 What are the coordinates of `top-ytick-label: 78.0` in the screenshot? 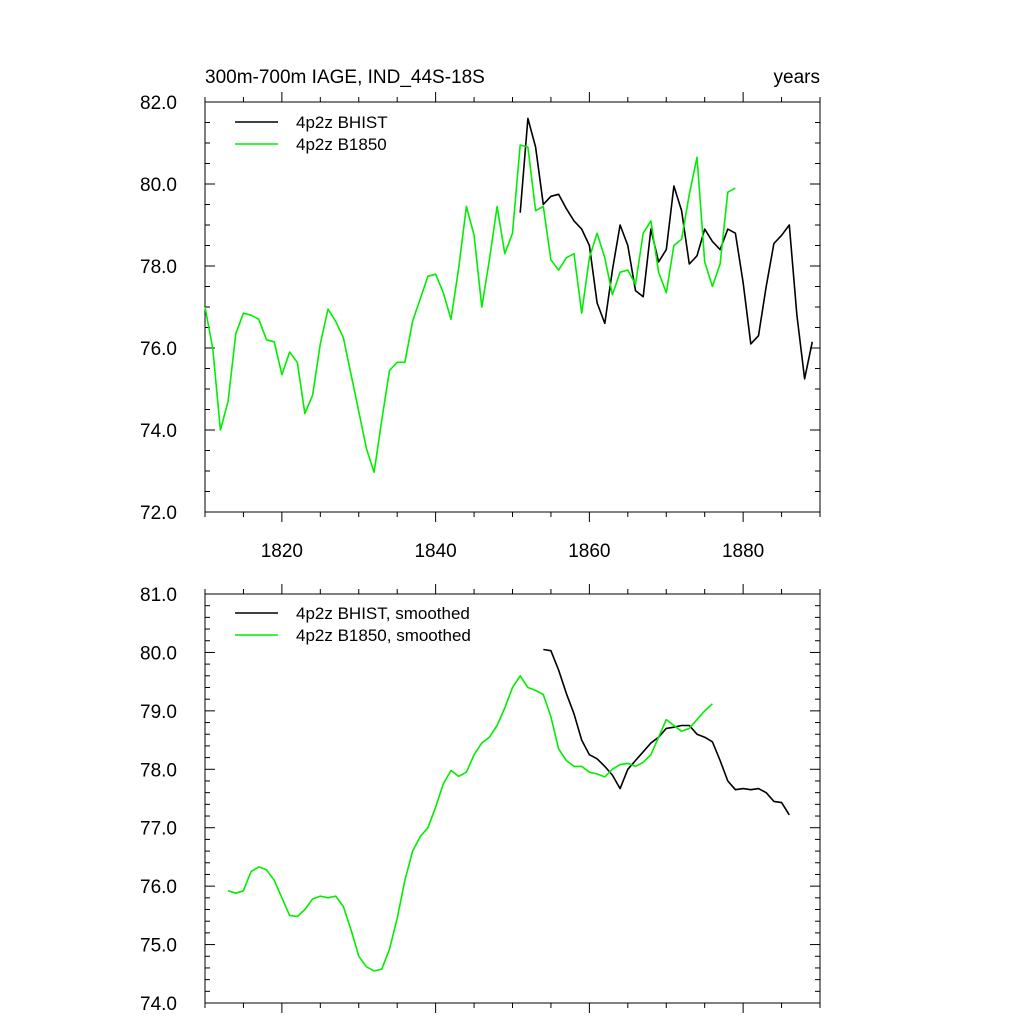 It's located at (158, 267).